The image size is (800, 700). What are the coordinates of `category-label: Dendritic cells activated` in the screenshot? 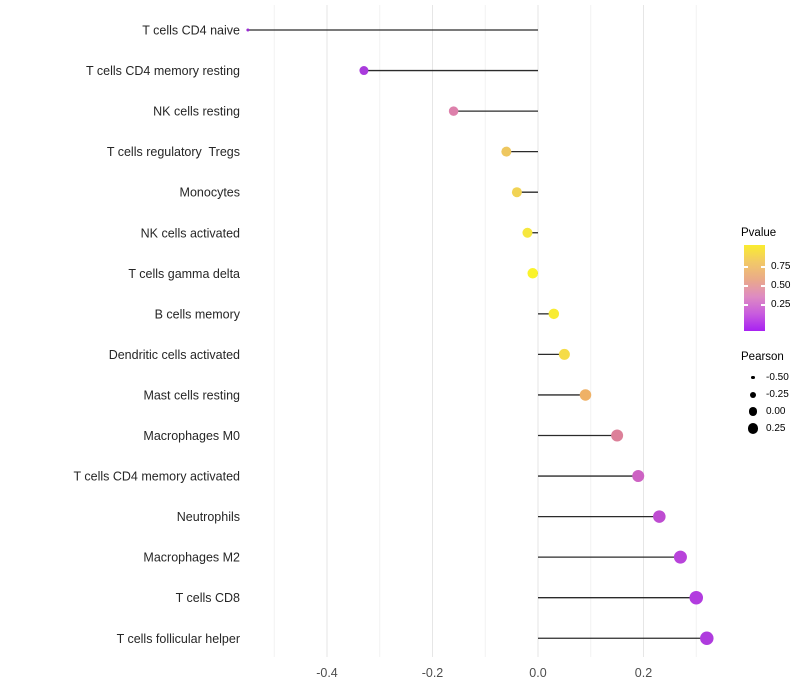 It's located at (174, 355).